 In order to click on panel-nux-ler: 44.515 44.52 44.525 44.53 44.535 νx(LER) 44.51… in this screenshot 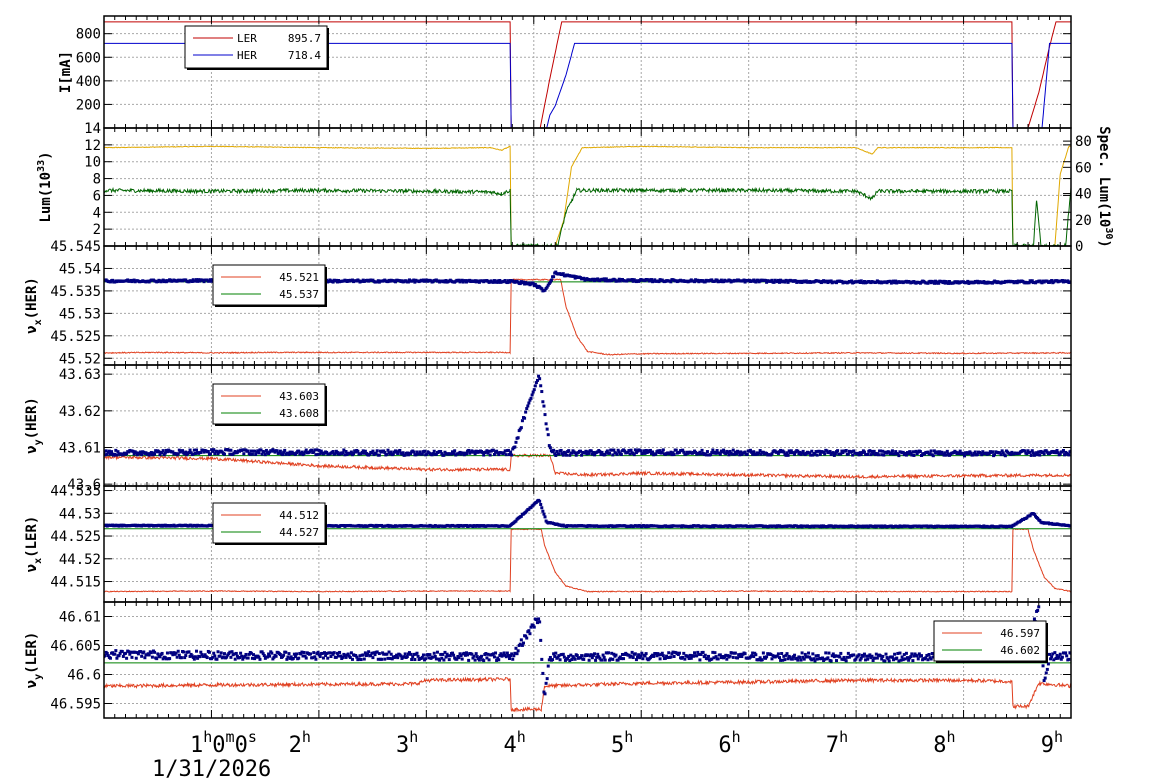, I will do `click(548, 543)`.